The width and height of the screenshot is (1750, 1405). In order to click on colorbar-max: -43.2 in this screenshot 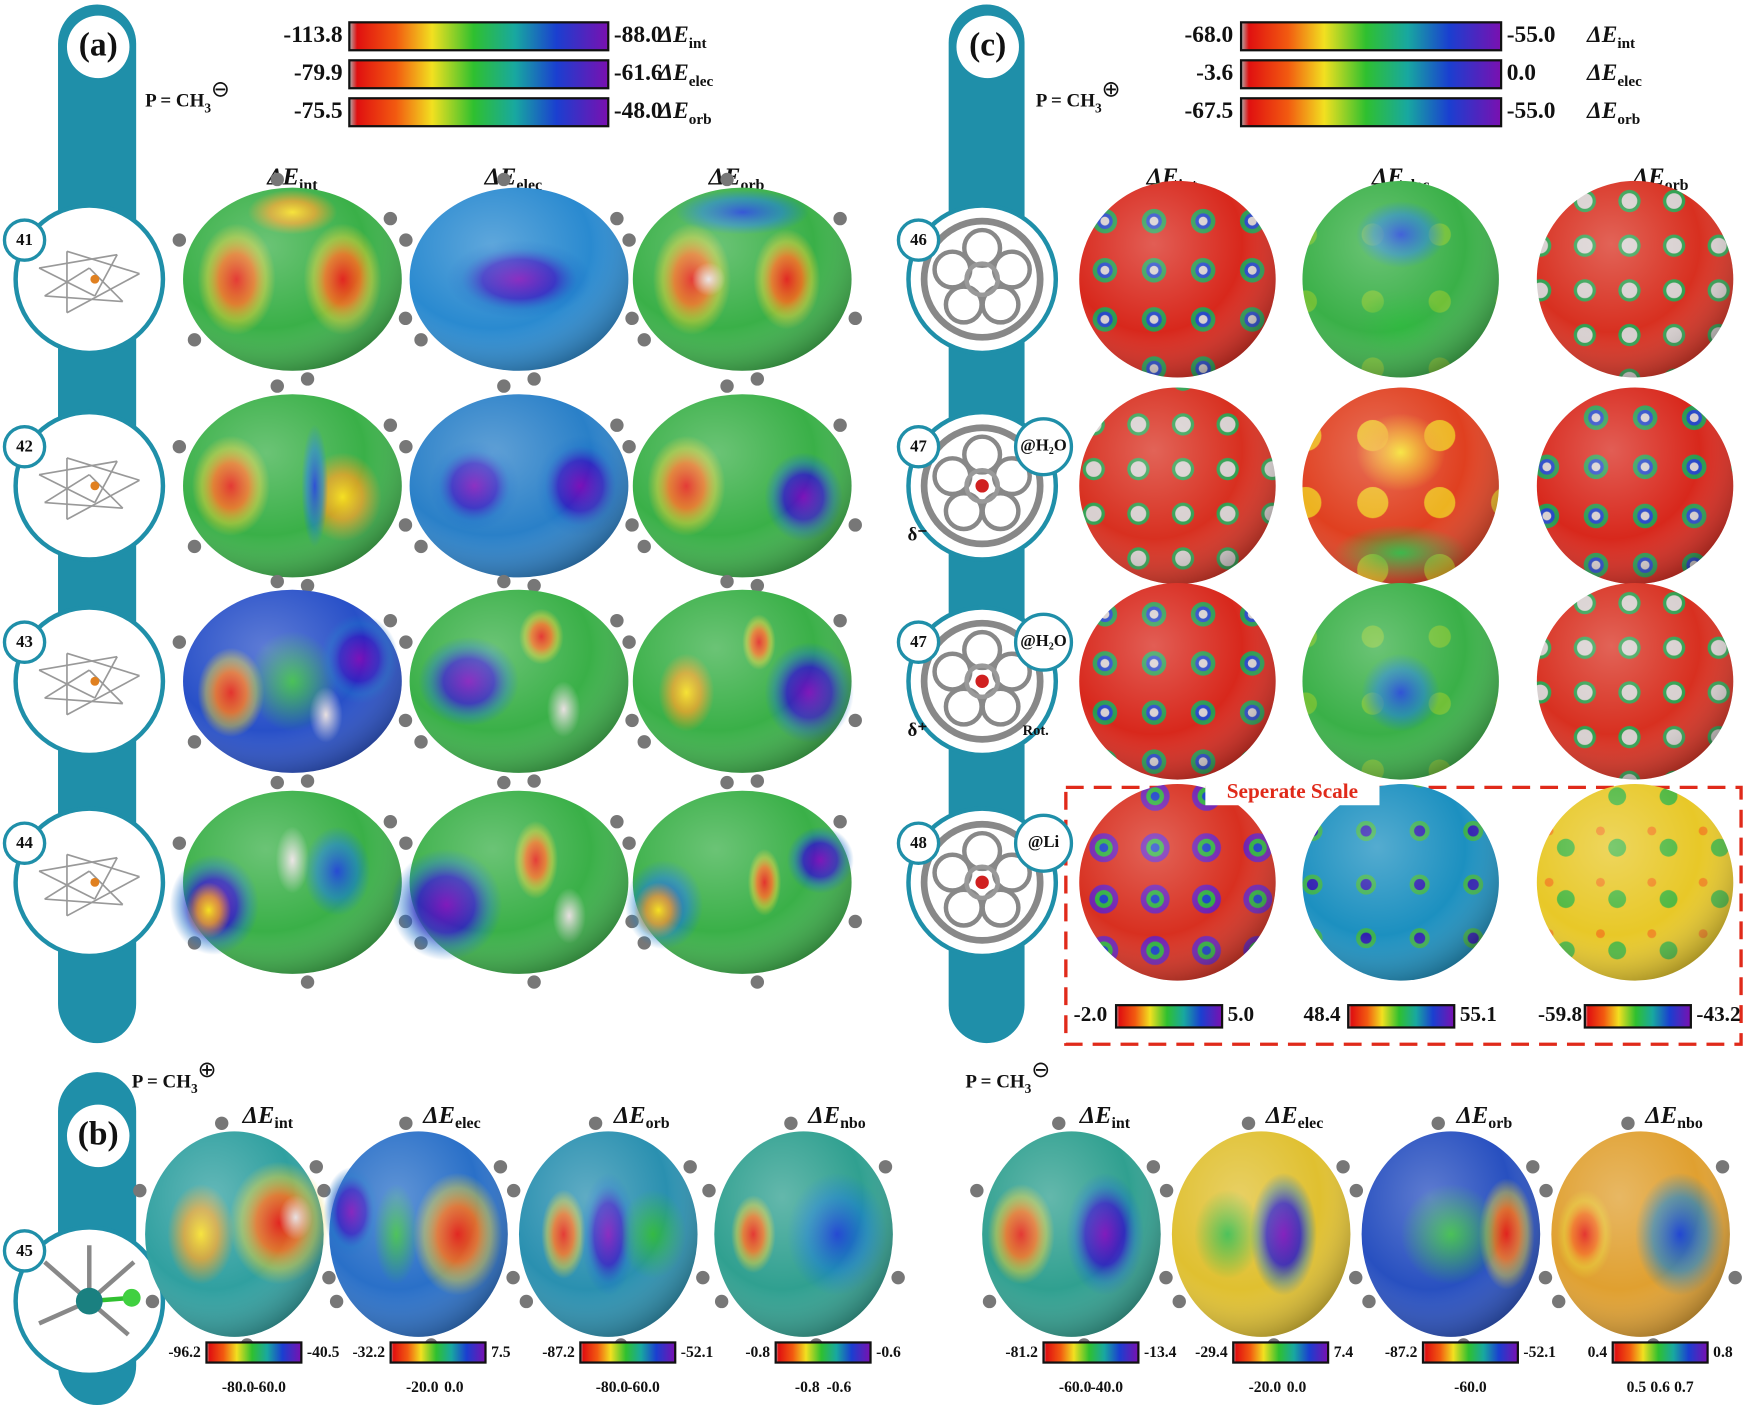, I will do `click(1718, 1014)`.